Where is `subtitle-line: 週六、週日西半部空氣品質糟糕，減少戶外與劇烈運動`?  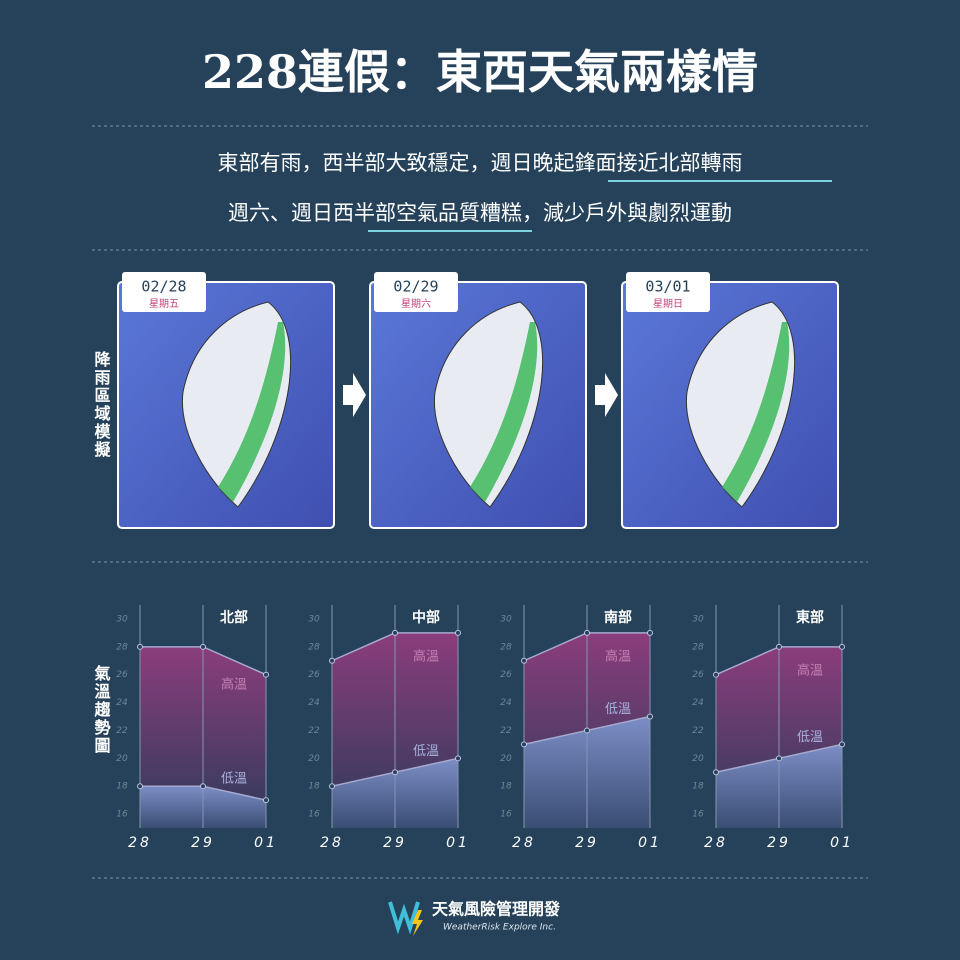
subtitle-line: 週六、週日西半部空氣品質糟糕，減少戶外與劇烈運動 is located at coordinates (480, 213).